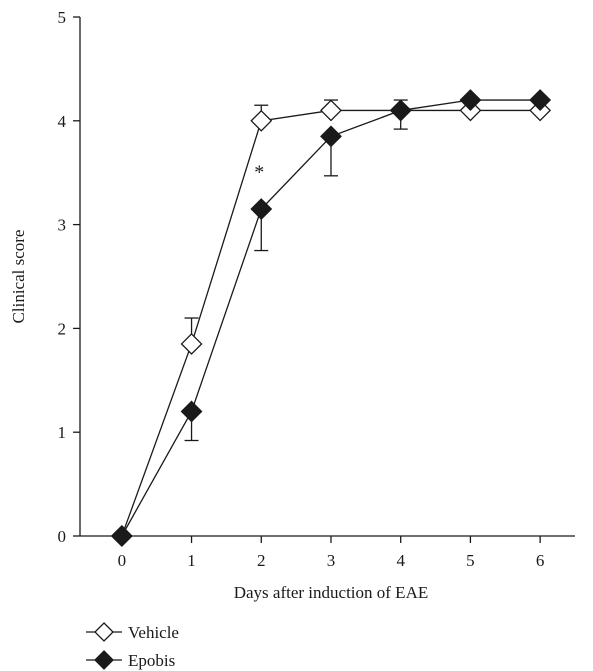 This screenshot has width=593, height=671. What do you see at coordinates (62, 328) in the screenshot?
I see `y-tick-label: 2` at bounding box center [62, 328].